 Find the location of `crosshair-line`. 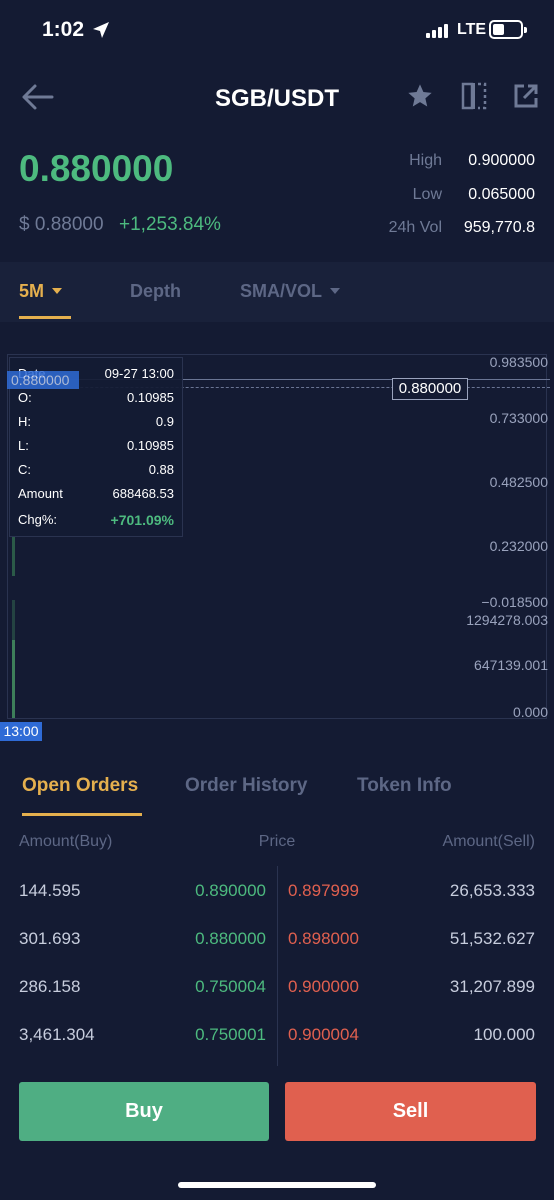

crosshair-line is located at coordinates (280, 379).